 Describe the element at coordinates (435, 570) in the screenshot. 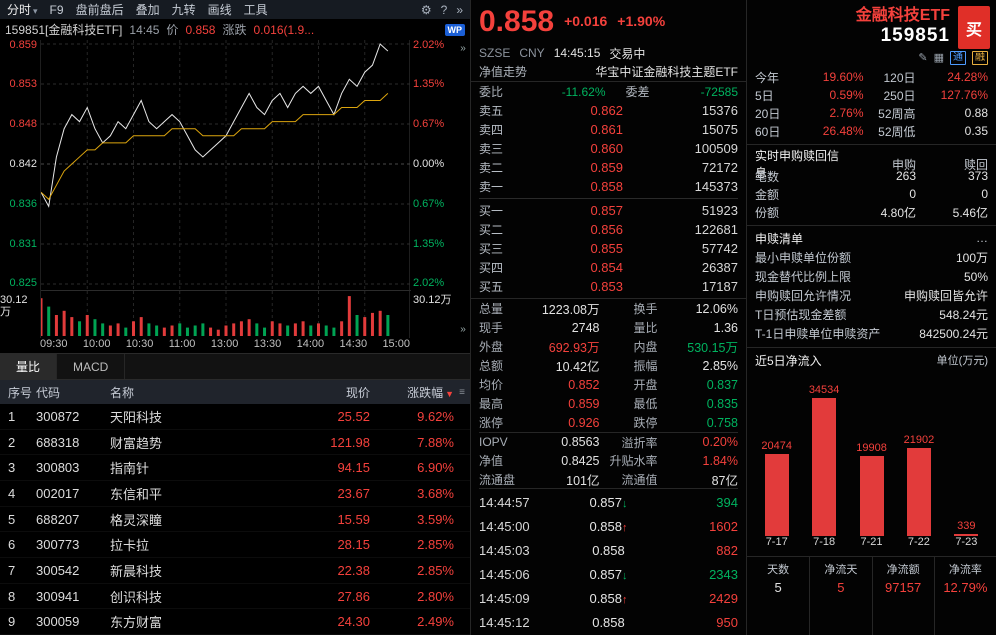

I see `row-pct: 2.85%` at that location.